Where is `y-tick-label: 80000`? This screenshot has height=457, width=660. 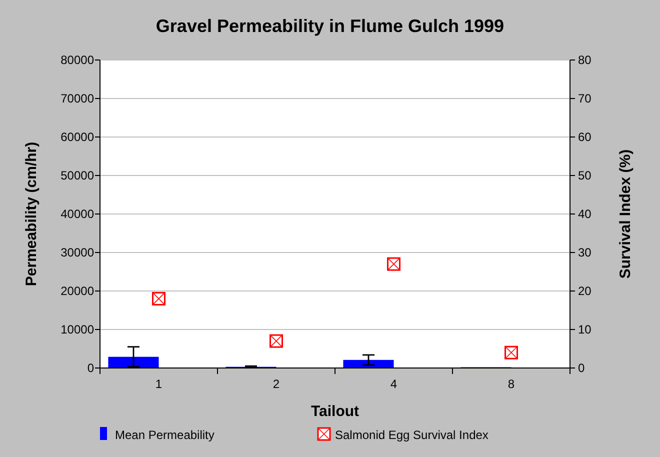 y-tick-label: 80000 is located at coordinates (77, 60).